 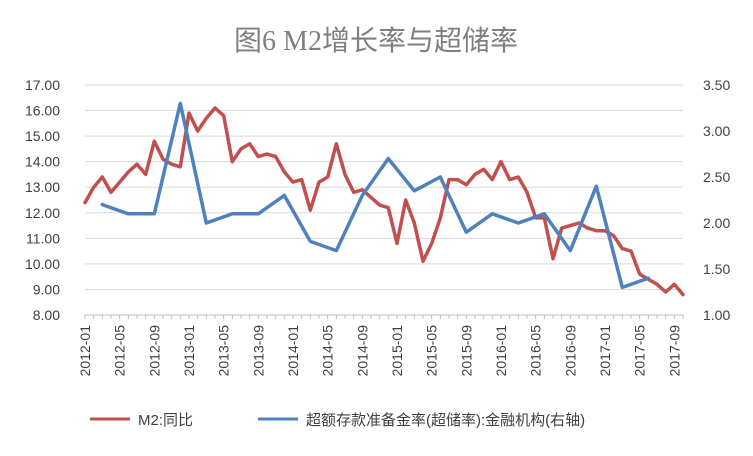 I want to click on left-tick-label: 17.00, so click(x=42, y=85).